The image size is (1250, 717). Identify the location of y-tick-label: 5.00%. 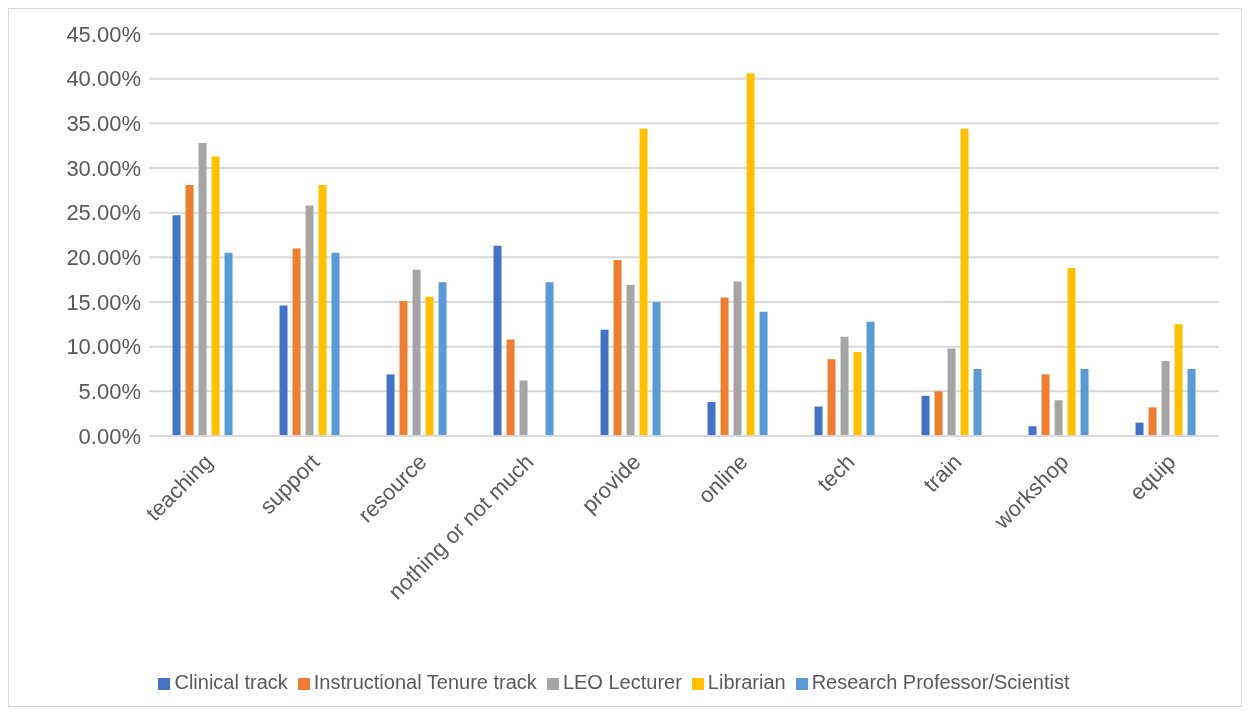
(109, 392).